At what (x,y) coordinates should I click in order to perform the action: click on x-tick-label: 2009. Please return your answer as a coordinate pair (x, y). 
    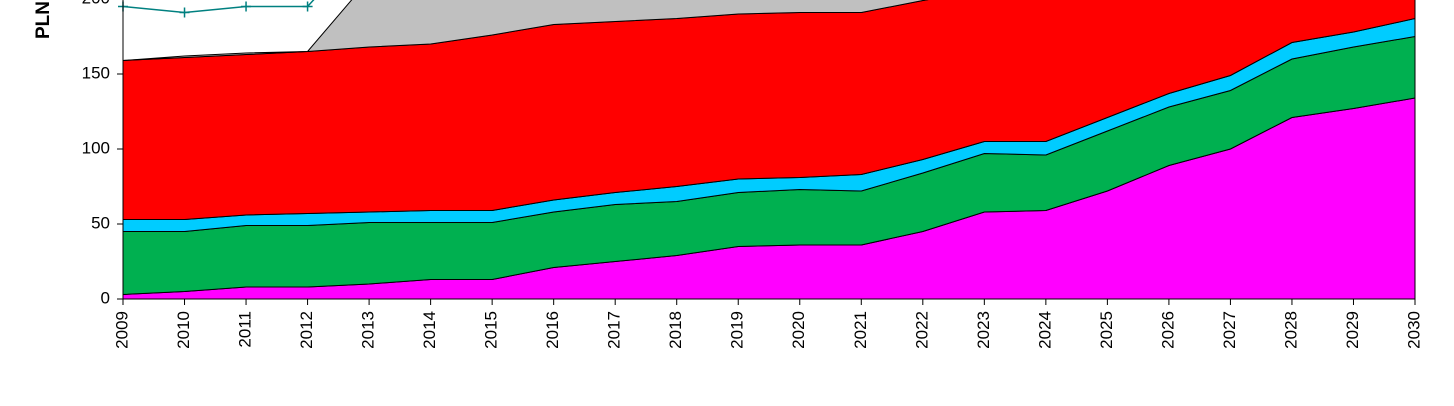
    Looking at the image, I should click on (121, 330).